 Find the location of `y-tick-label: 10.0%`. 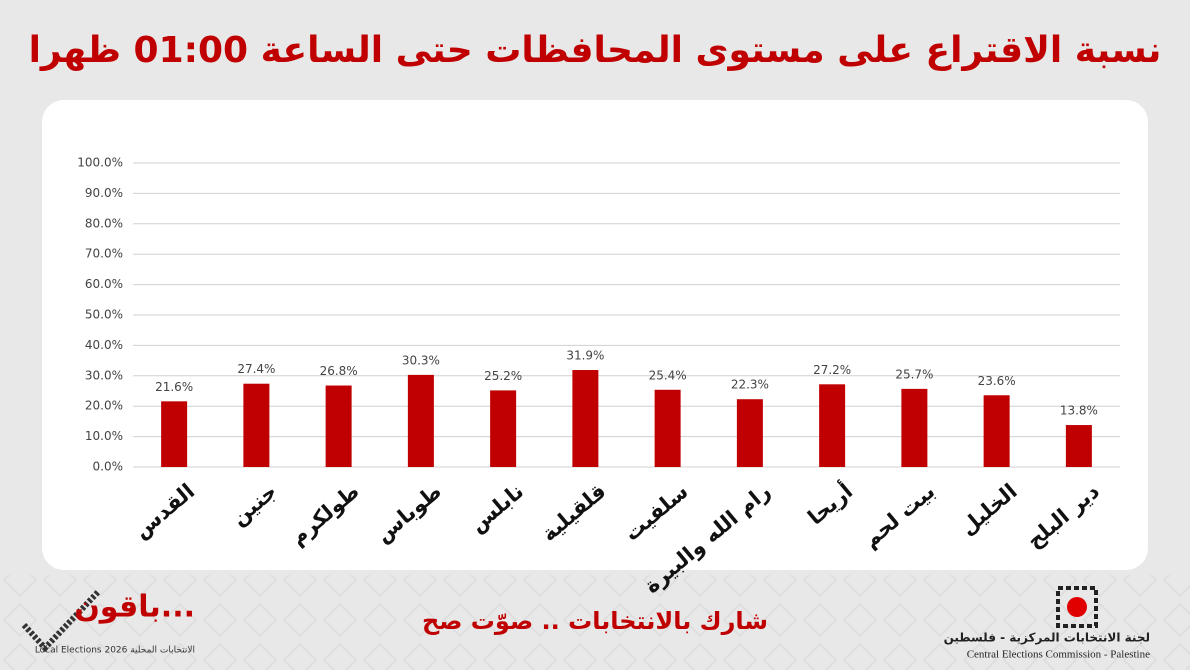

y-tick-label: 10.0% is located at coordinates (104, 436).